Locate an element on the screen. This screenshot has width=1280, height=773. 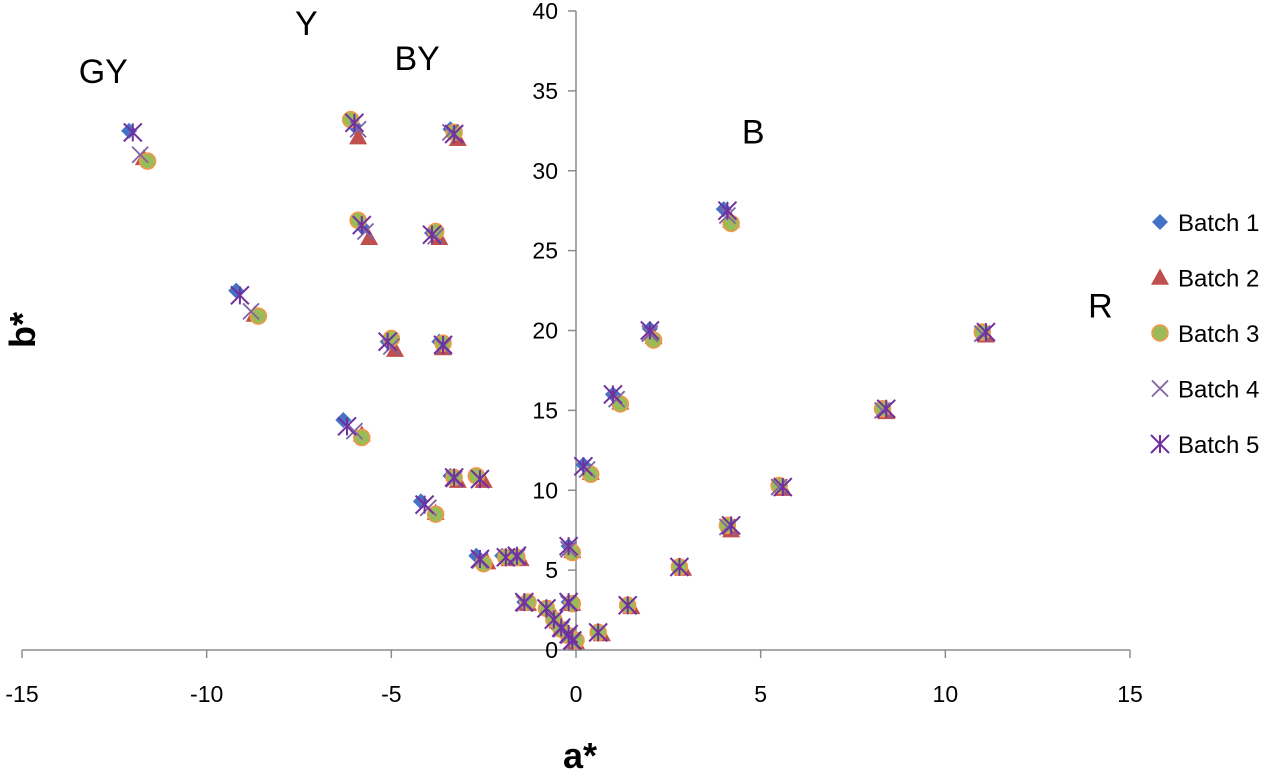
y-tick-label: 35 is located at coordinates (545, 91).